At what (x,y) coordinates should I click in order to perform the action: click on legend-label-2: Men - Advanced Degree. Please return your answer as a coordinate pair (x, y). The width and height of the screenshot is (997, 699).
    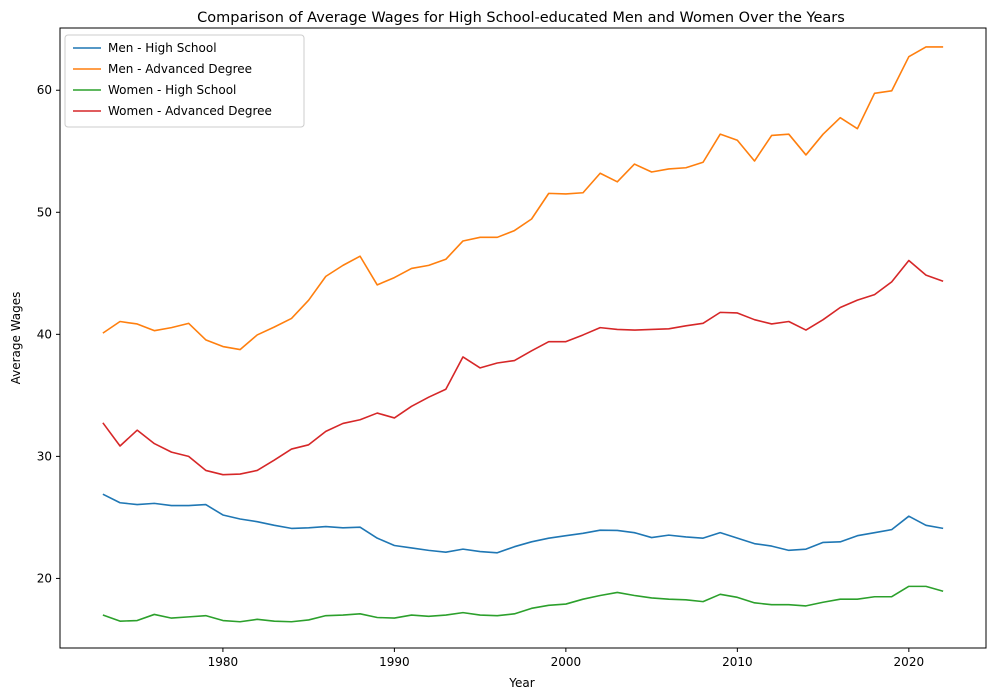
    Looking at the image, I should click on (180, 69).